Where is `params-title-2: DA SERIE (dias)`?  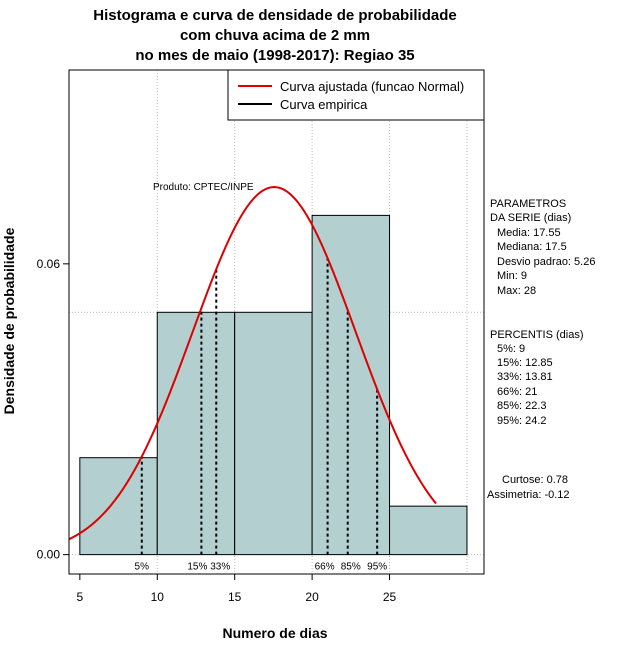 params-title-2: DA SERIE (dias) is located at coordinates (530, 218).